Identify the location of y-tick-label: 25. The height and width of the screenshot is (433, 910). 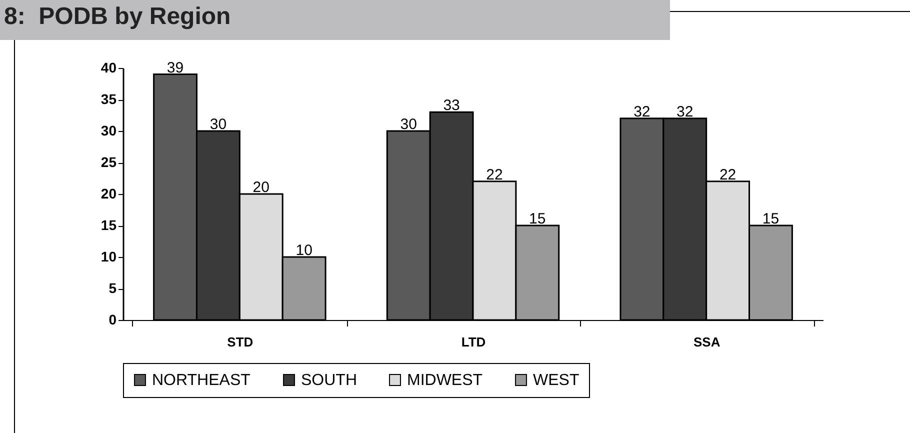
(108, 162).